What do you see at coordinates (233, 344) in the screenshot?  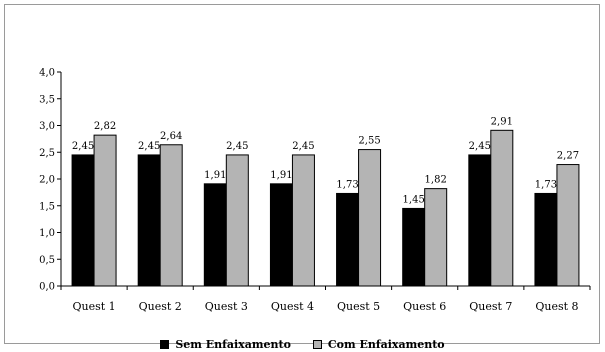 I see `legend-label-sem-enfaixamento: Sem Enfaixamento` at bounding box center [233, 344].